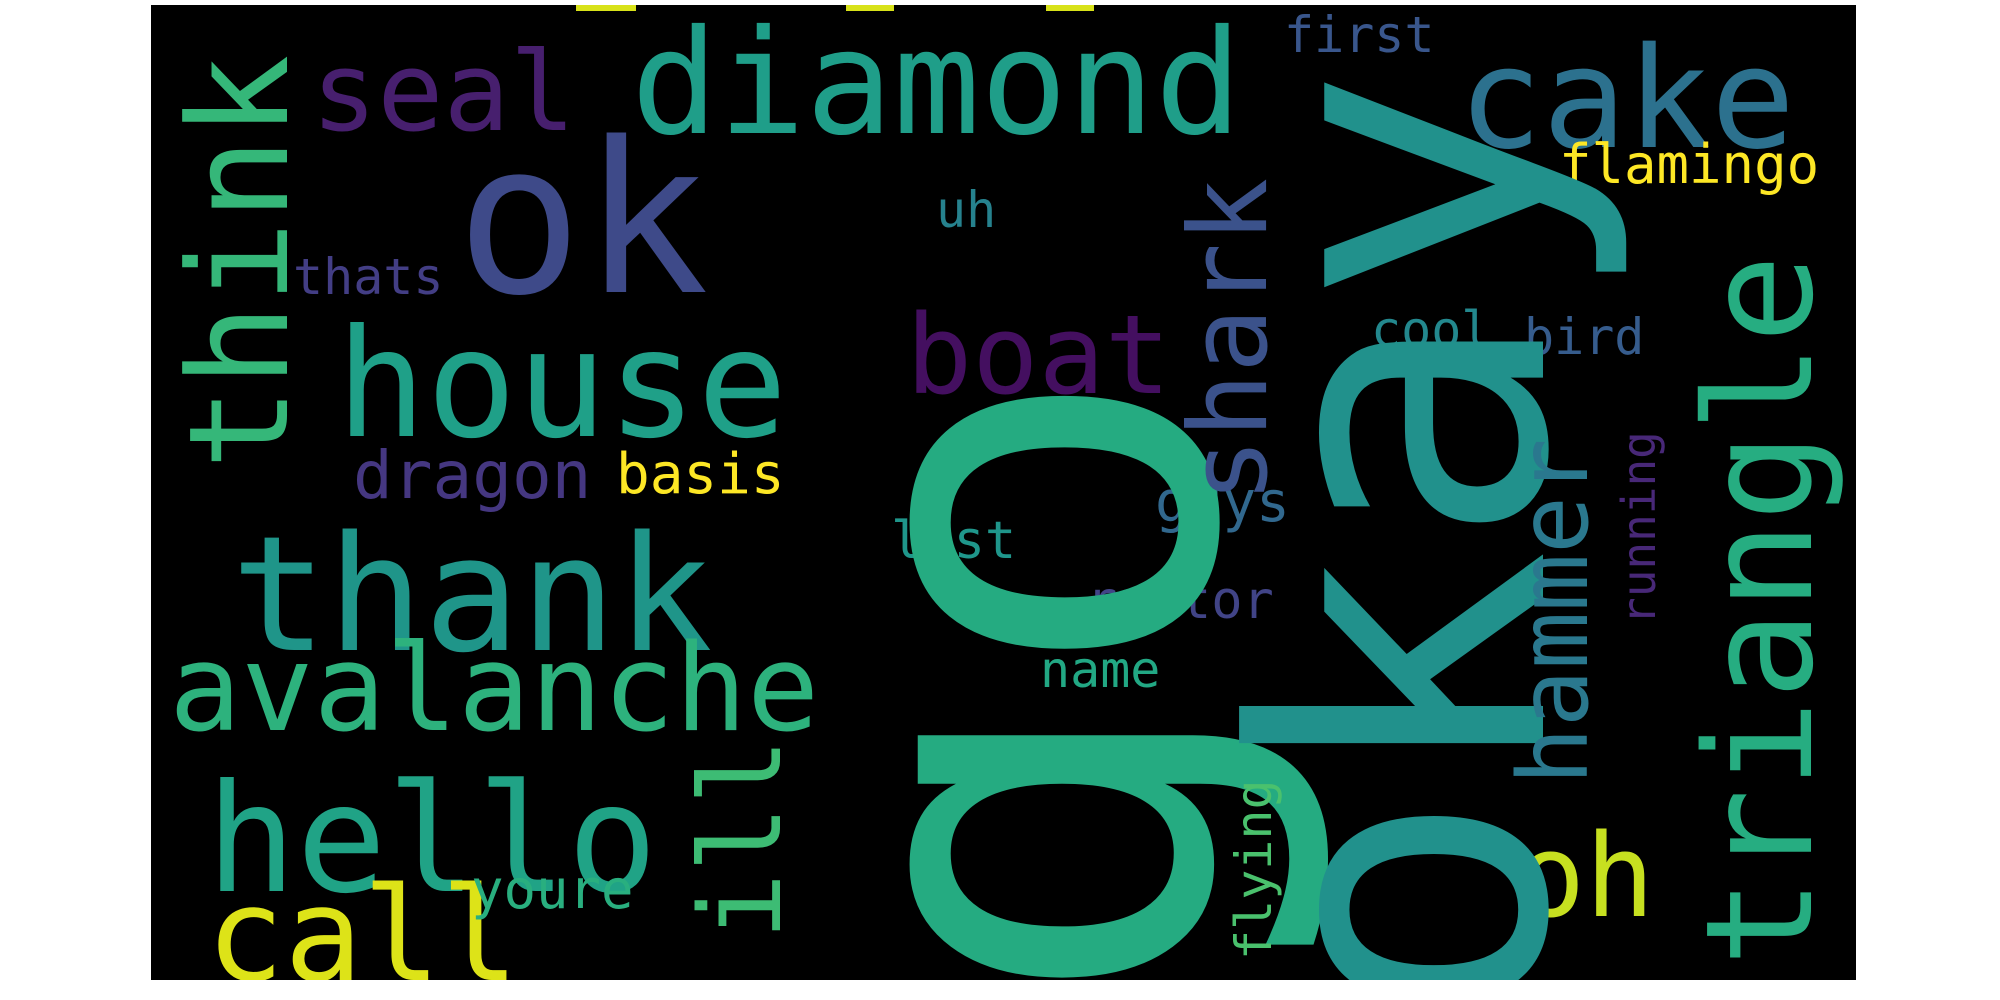 The height and width of the screenshot is (1000, 2000). What do you see at coordinates (1229, 340) in the screenshot?
I see `word-shark: shark` at bounding box center [1229, 340].